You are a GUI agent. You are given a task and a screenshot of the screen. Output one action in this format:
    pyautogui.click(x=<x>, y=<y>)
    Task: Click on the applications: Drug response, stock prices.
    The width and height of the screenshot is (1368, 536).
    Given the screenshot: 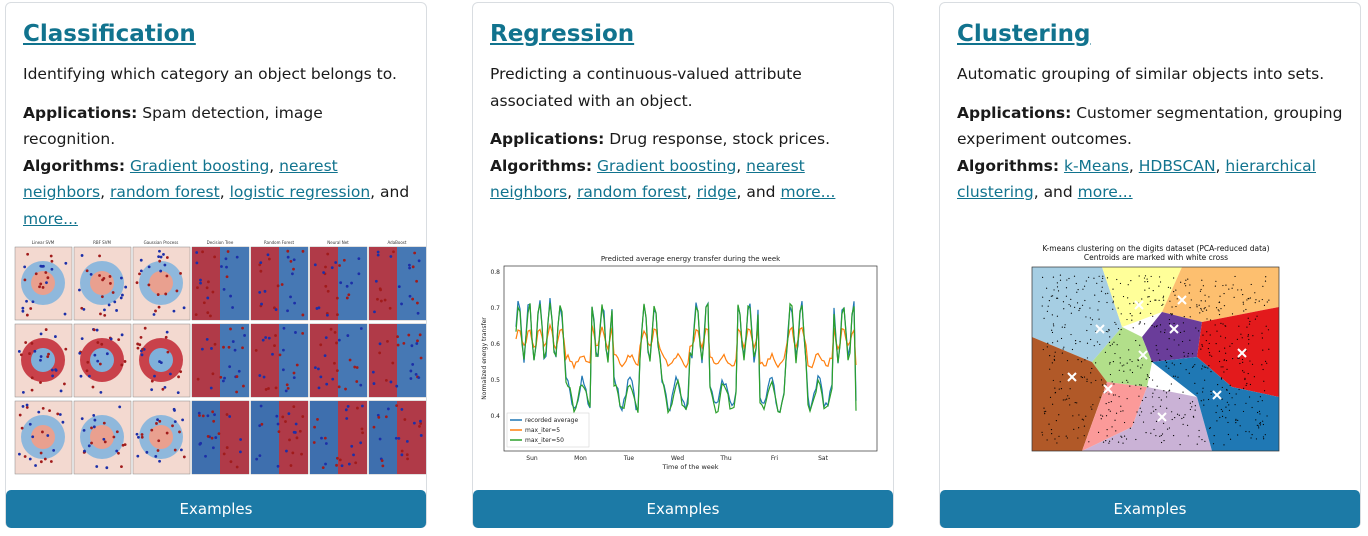 What is the action you would take?
    pyautogui.click(x=720, y=139)
    